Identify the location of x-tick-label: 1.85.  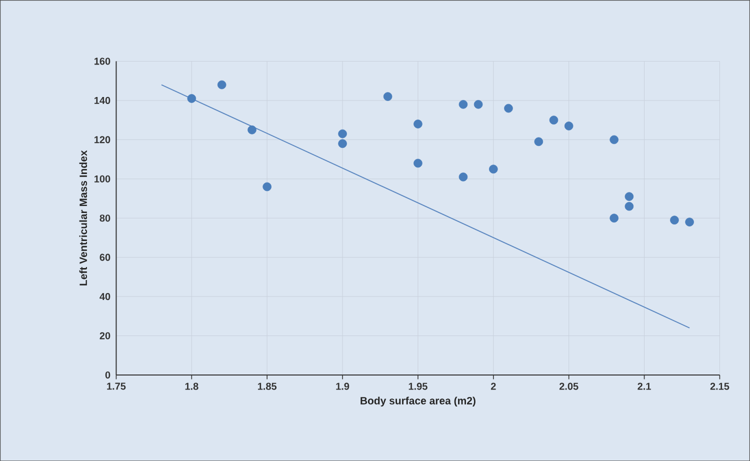
(267, 386).